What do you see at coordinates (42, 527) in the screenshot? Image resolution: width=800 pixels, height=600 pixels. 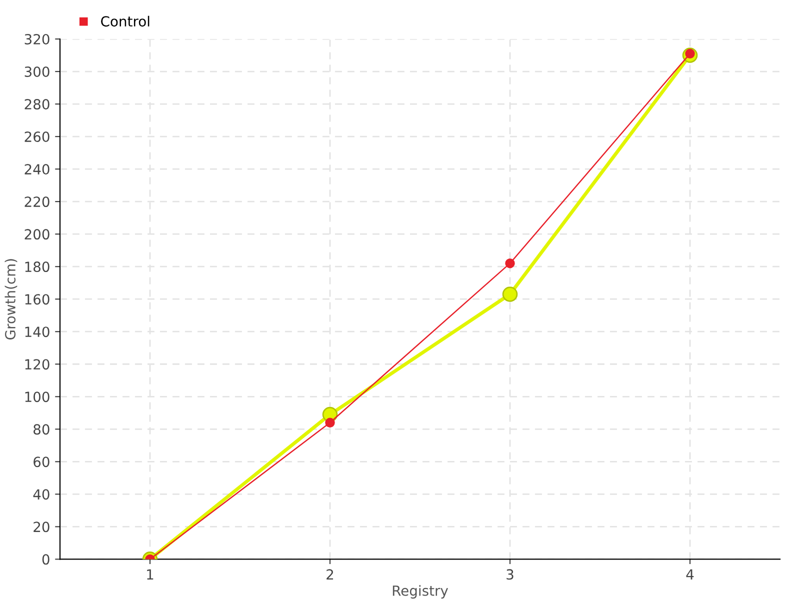 I see `y-tick-label: 20` at bounding box center [42, 527].